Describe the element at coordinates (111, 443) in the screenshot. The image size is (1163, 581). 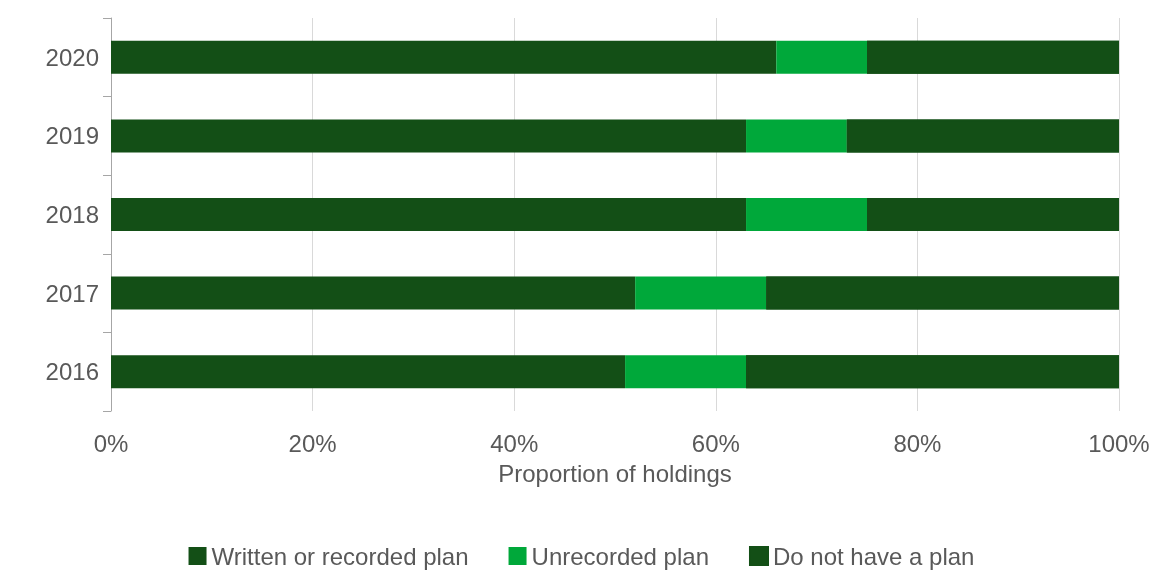
I see `x-tick-label: 0%` at that location.